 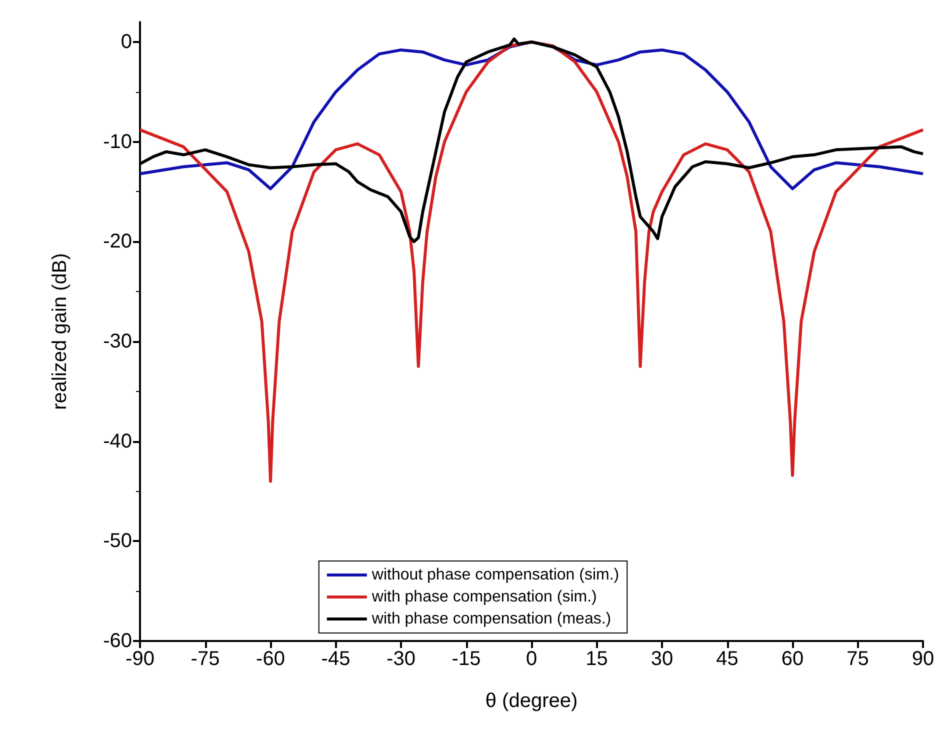 I want to click on x-tick-label: 30, so click(x=662, y=659).